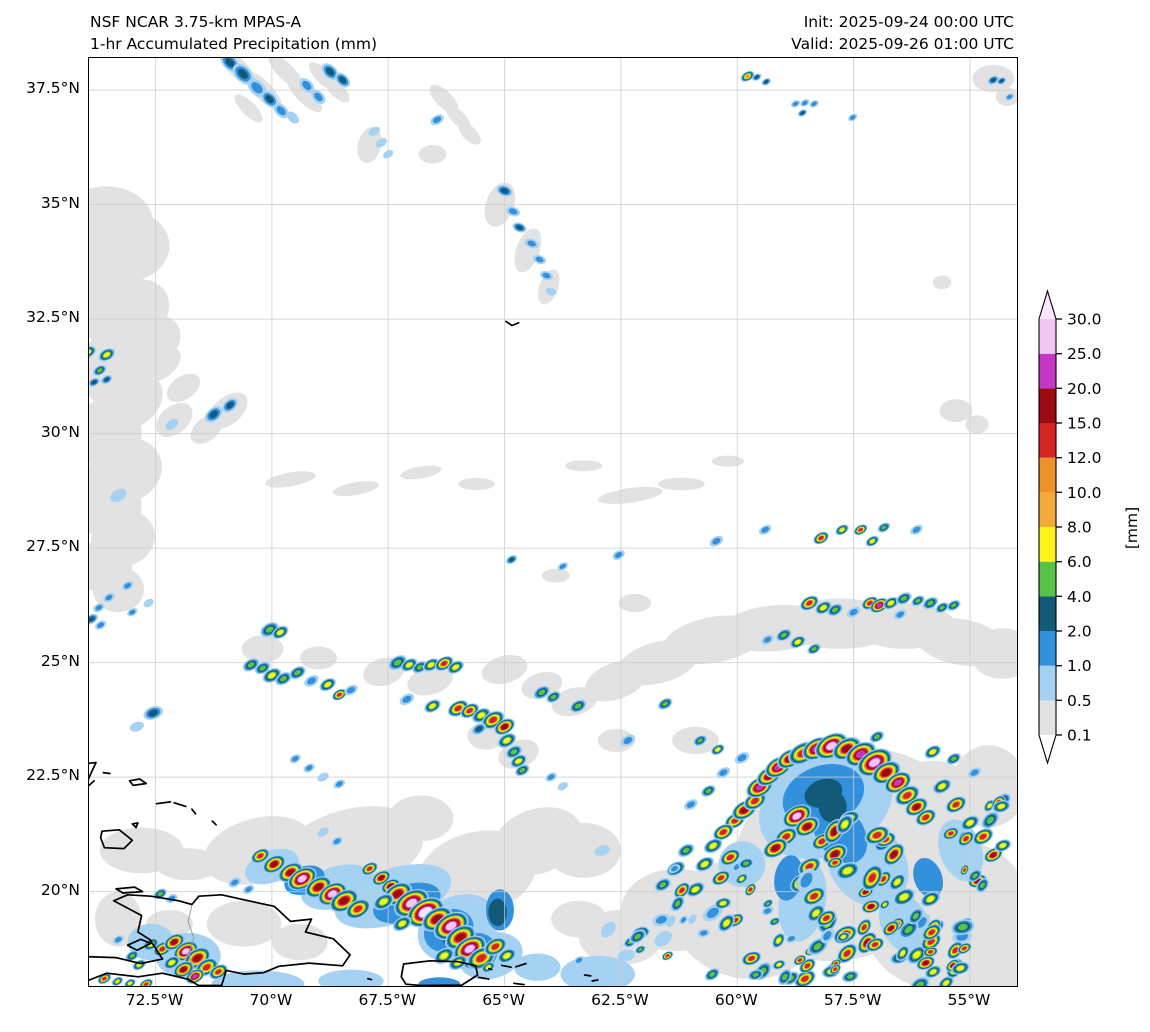 The image size is (1150, 1032). Describe the element at coordinates (1079, 736) in the screenshot. I see `colorbar-tick-label: 0.1` at that location.